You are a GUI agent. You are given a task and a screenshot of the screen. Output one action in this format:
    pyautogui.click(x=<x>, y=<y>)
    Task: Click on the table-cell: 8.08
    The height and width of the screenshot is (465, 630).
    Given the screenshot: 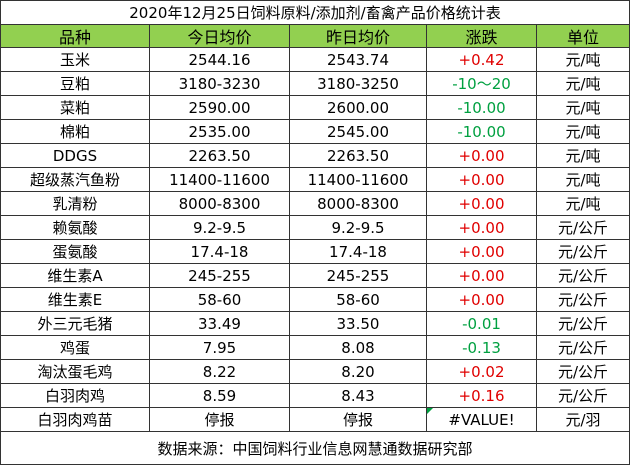 What is the action you would take?
    pyautogui.click(x=358, y=348)
    